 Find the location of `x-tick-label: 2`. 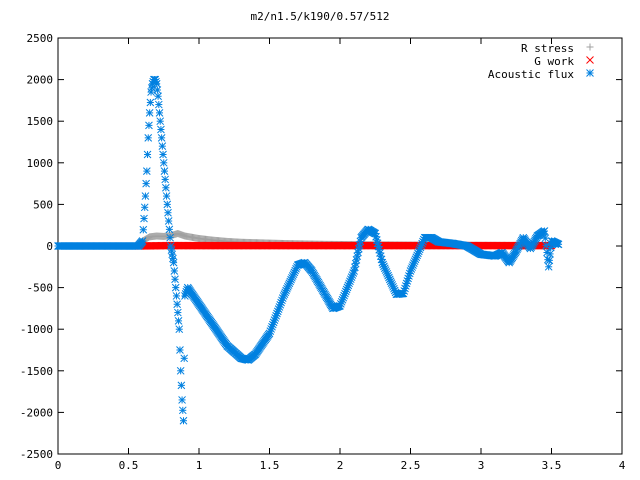

x-tick-label: 2 is located at coordinates (340, 465).